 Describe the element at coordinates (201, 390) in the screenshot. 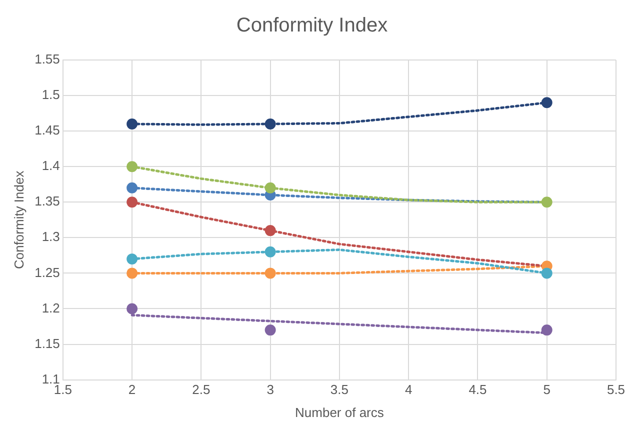

I see `x-tick-label: 2.5` at that location.